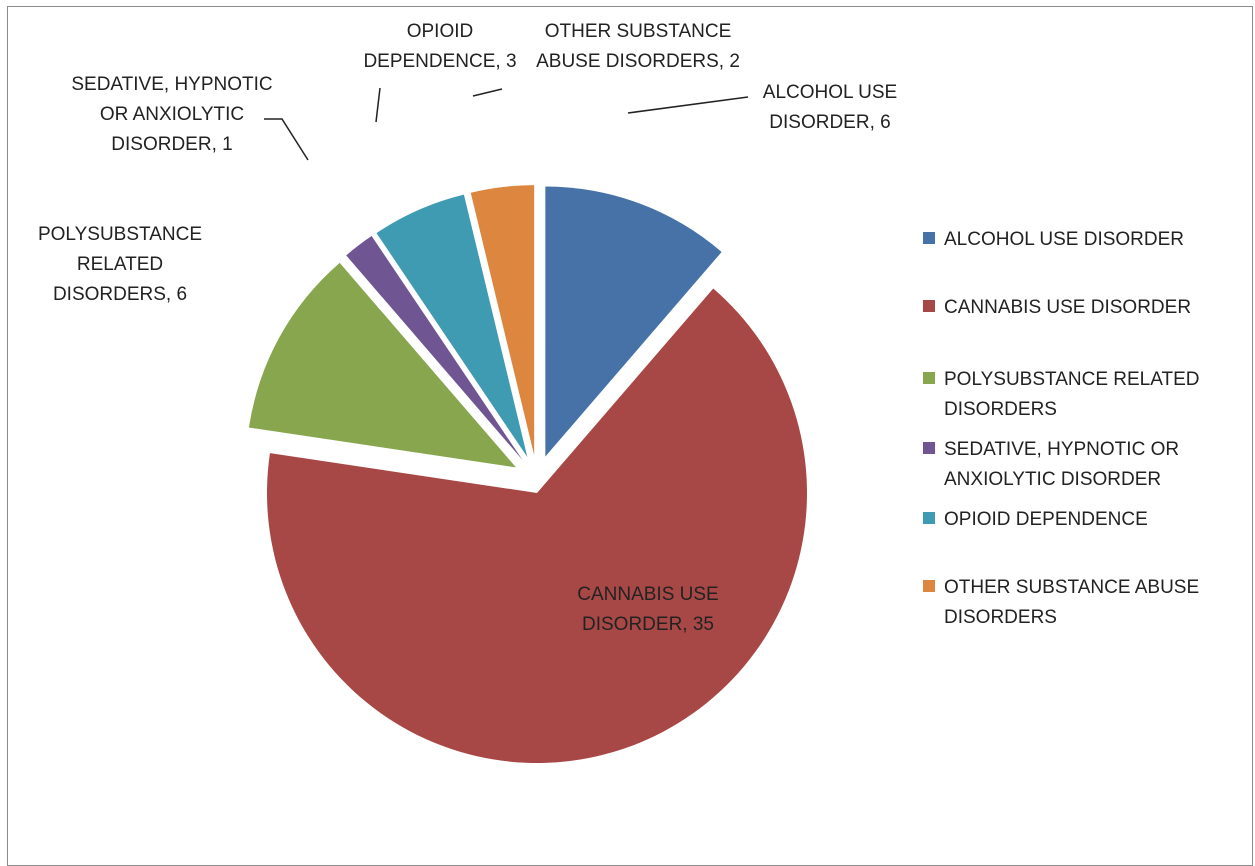 The height and width of the screenshot is (866, 1255). What do you see at coordinates (1067, 307) in the screenshot?
I see `legend-label-cannabis-use-disorder: CANNABIS USE DISORDER` at bounding box center [1067, 307].